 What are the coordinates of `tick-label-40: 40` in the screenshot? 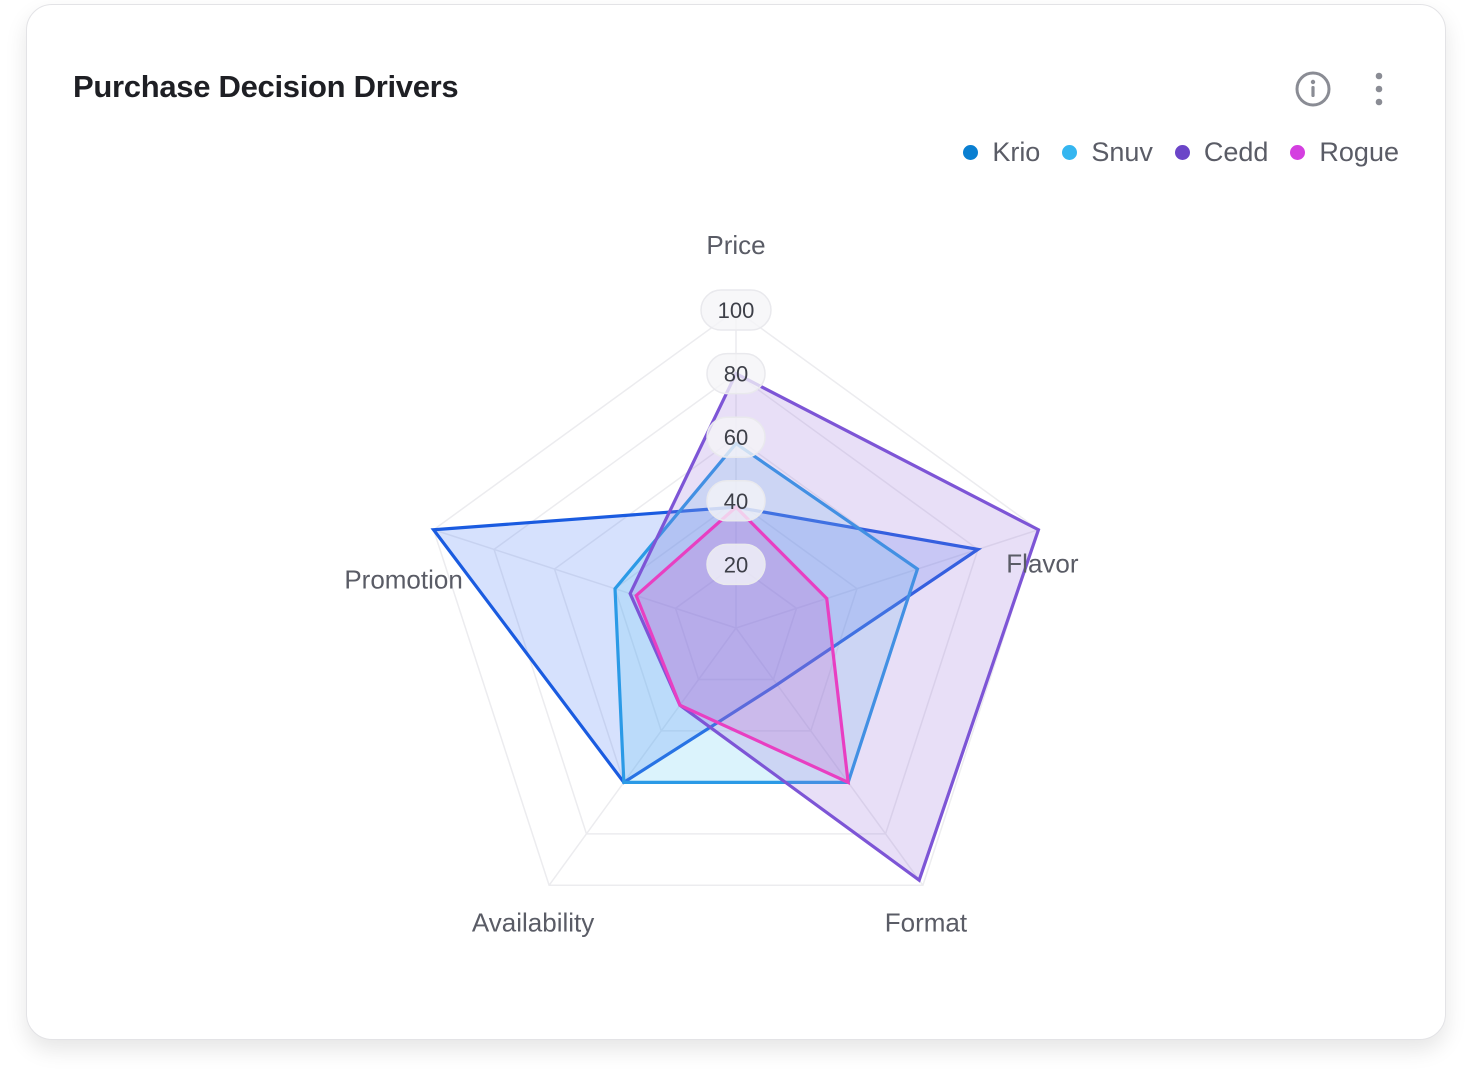 It's located at (736, 501).